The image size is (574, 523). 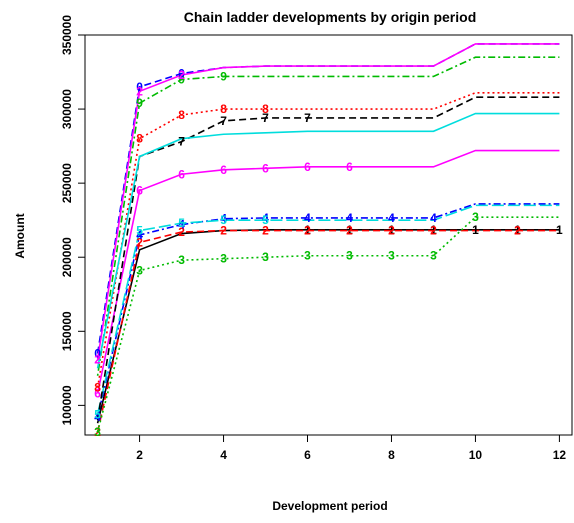 What do you see at coordinates (67, 331) in the screenshot?
I see `y-tick-label: 150000` at bounding box center [67, 331].